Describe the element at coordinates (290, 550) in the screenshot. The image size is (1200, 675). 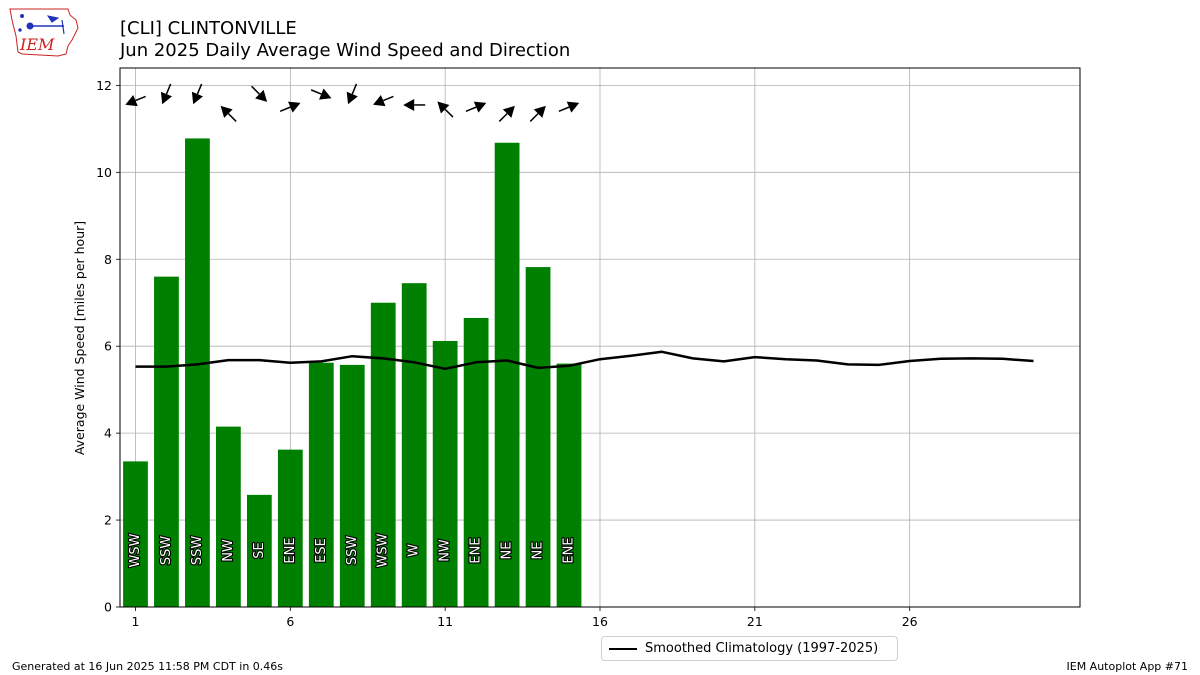
I see `direction-label-day-6: ENE` at that location.